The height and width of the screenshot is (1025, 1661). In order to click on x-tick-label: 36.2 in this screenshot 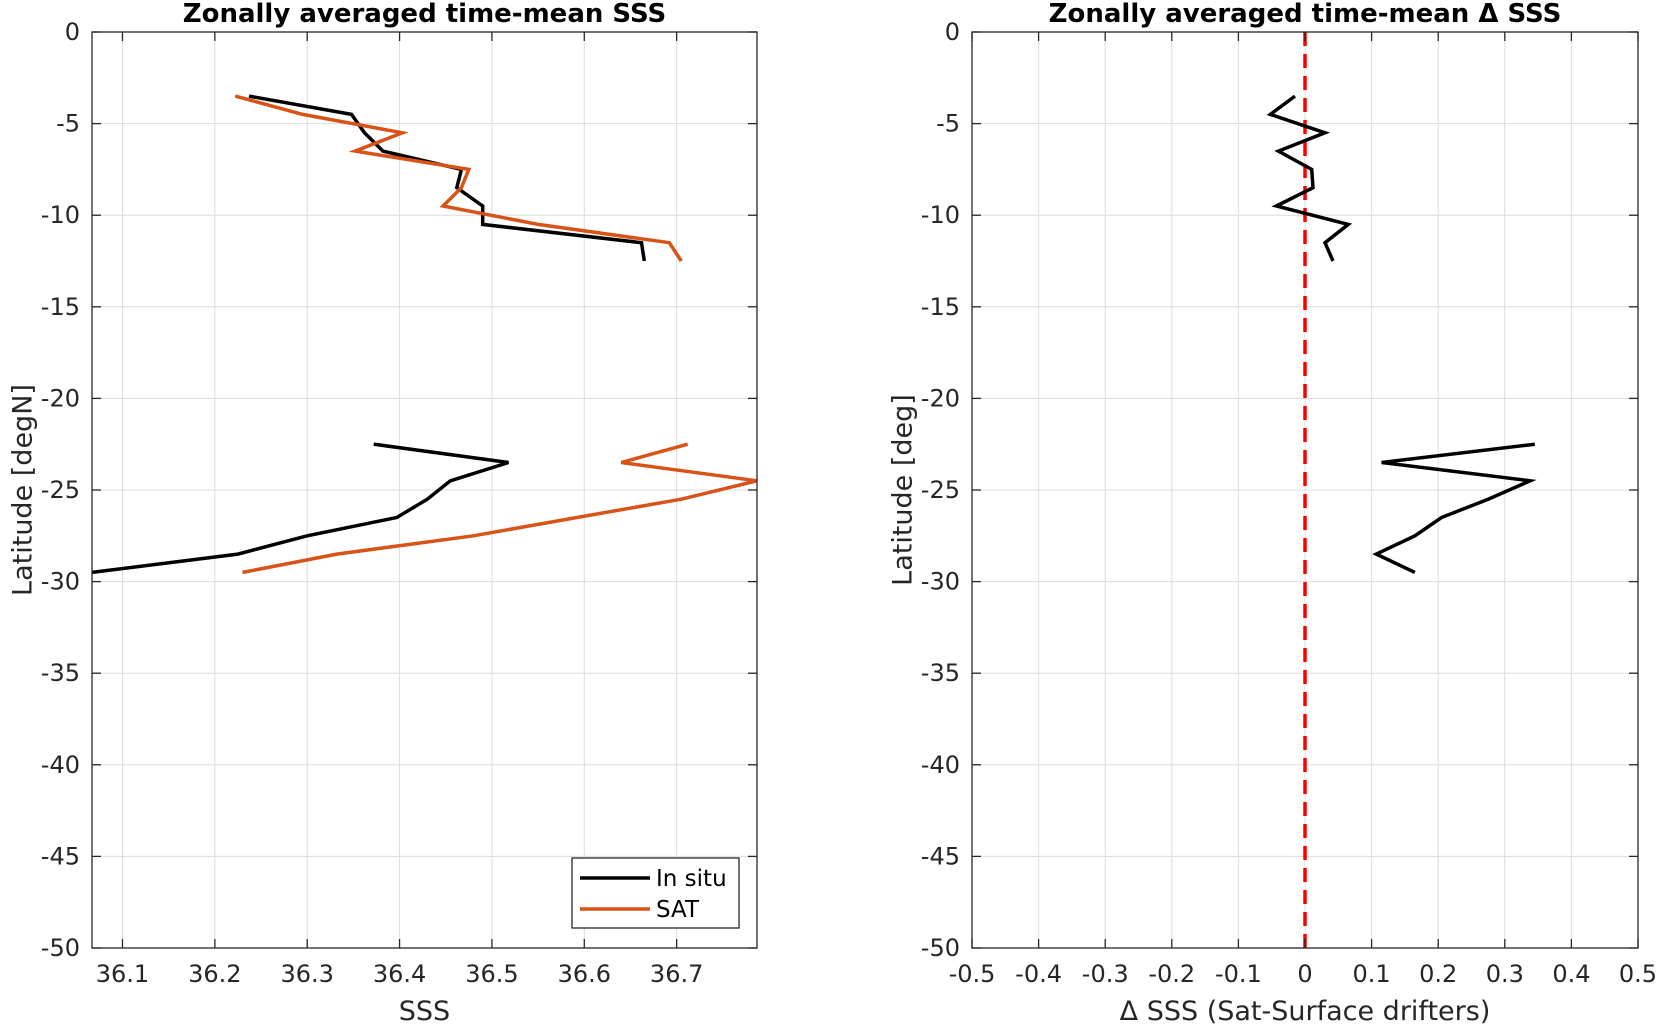, I will do `click(214, 974)`.